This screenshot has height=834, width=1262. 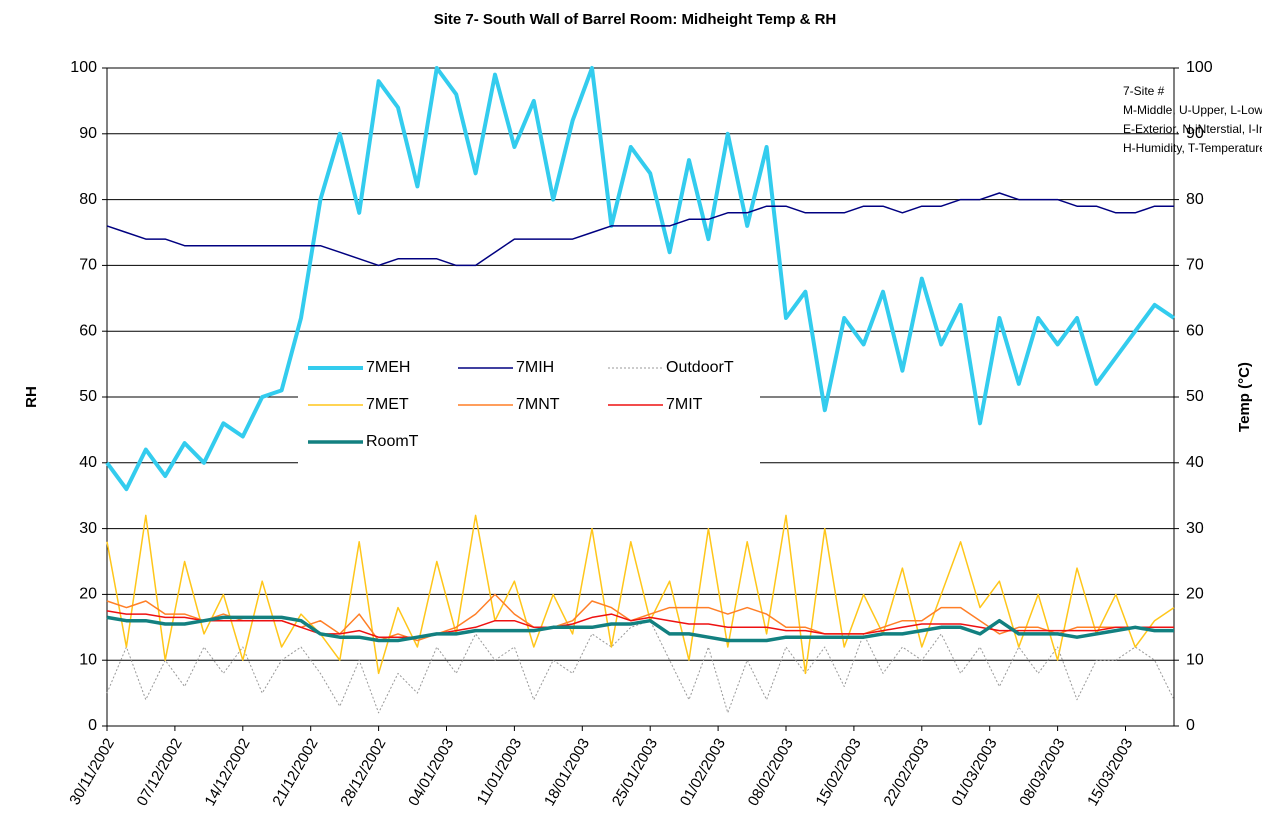 I want to click on x-tick-label: 15/03/2003, so click(x=1110, y=772).